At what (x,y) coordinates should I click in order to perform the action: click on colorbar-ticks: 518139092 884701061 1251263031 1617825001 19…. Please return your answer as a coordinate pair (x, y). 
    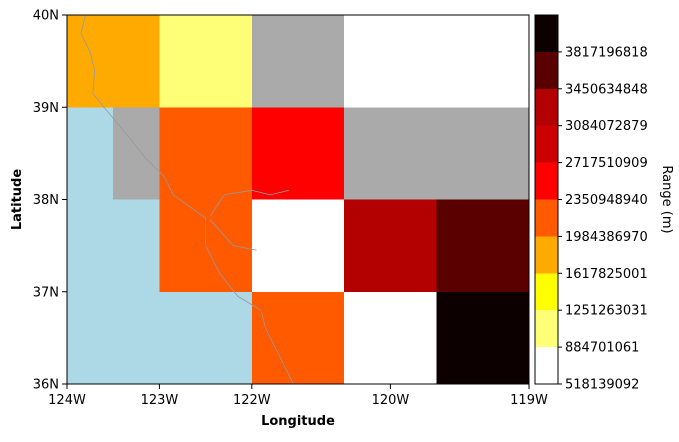
    Looking at the image, I should click on (603, 219).